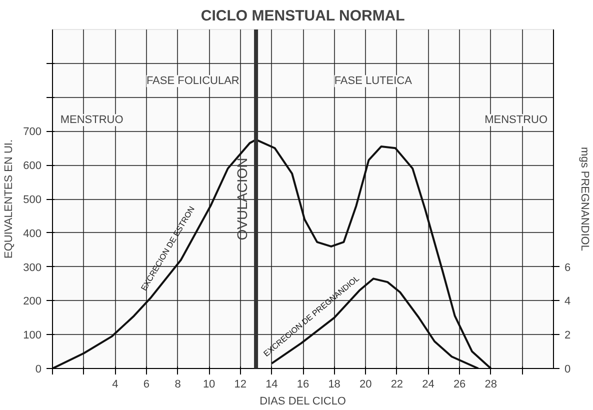 This screenshot has height=410, width=593. Describe the element at coordinates (302, 16) in the screenshot. I see `chart-title: CICLO MENSTUAL NORMAL` at that location.